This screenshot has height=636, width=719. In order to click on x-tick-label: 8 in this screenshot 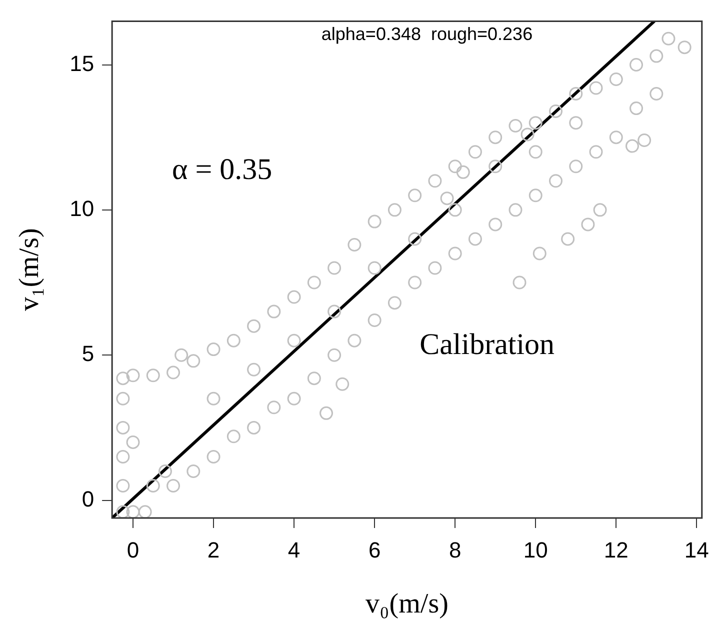, I will do `click(455, 549)`.